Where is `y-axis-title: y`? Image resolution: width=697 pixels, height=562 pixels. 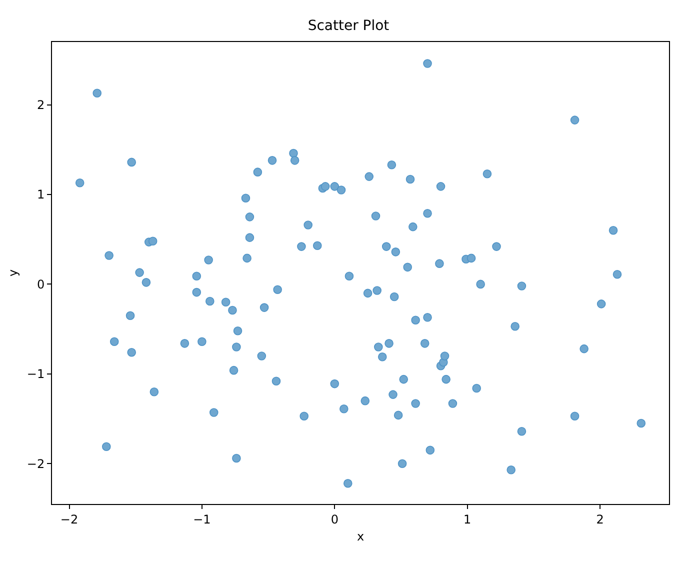 y-axis-title: y is located at coordinates (13, 273).